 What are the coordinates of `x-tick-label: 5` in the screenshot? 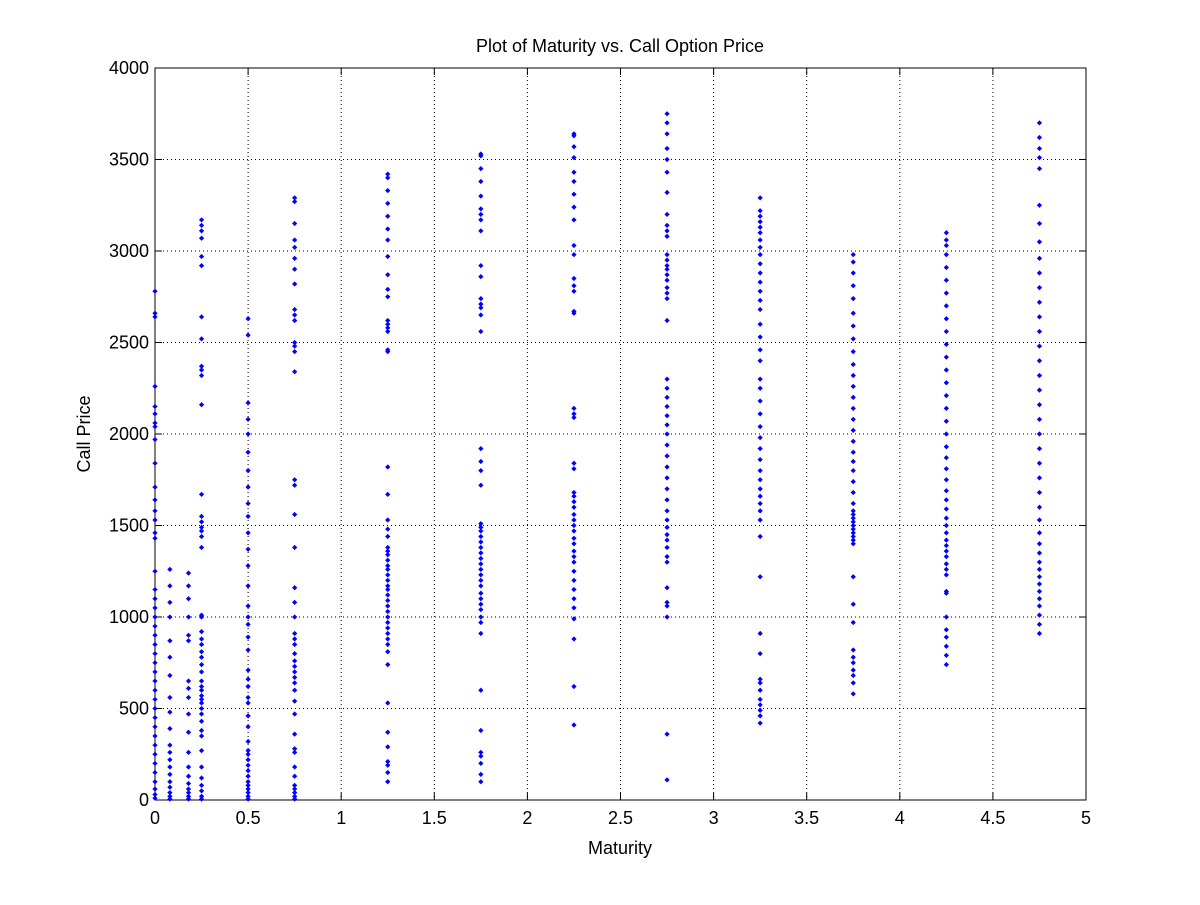 It's located at (1086, 818).